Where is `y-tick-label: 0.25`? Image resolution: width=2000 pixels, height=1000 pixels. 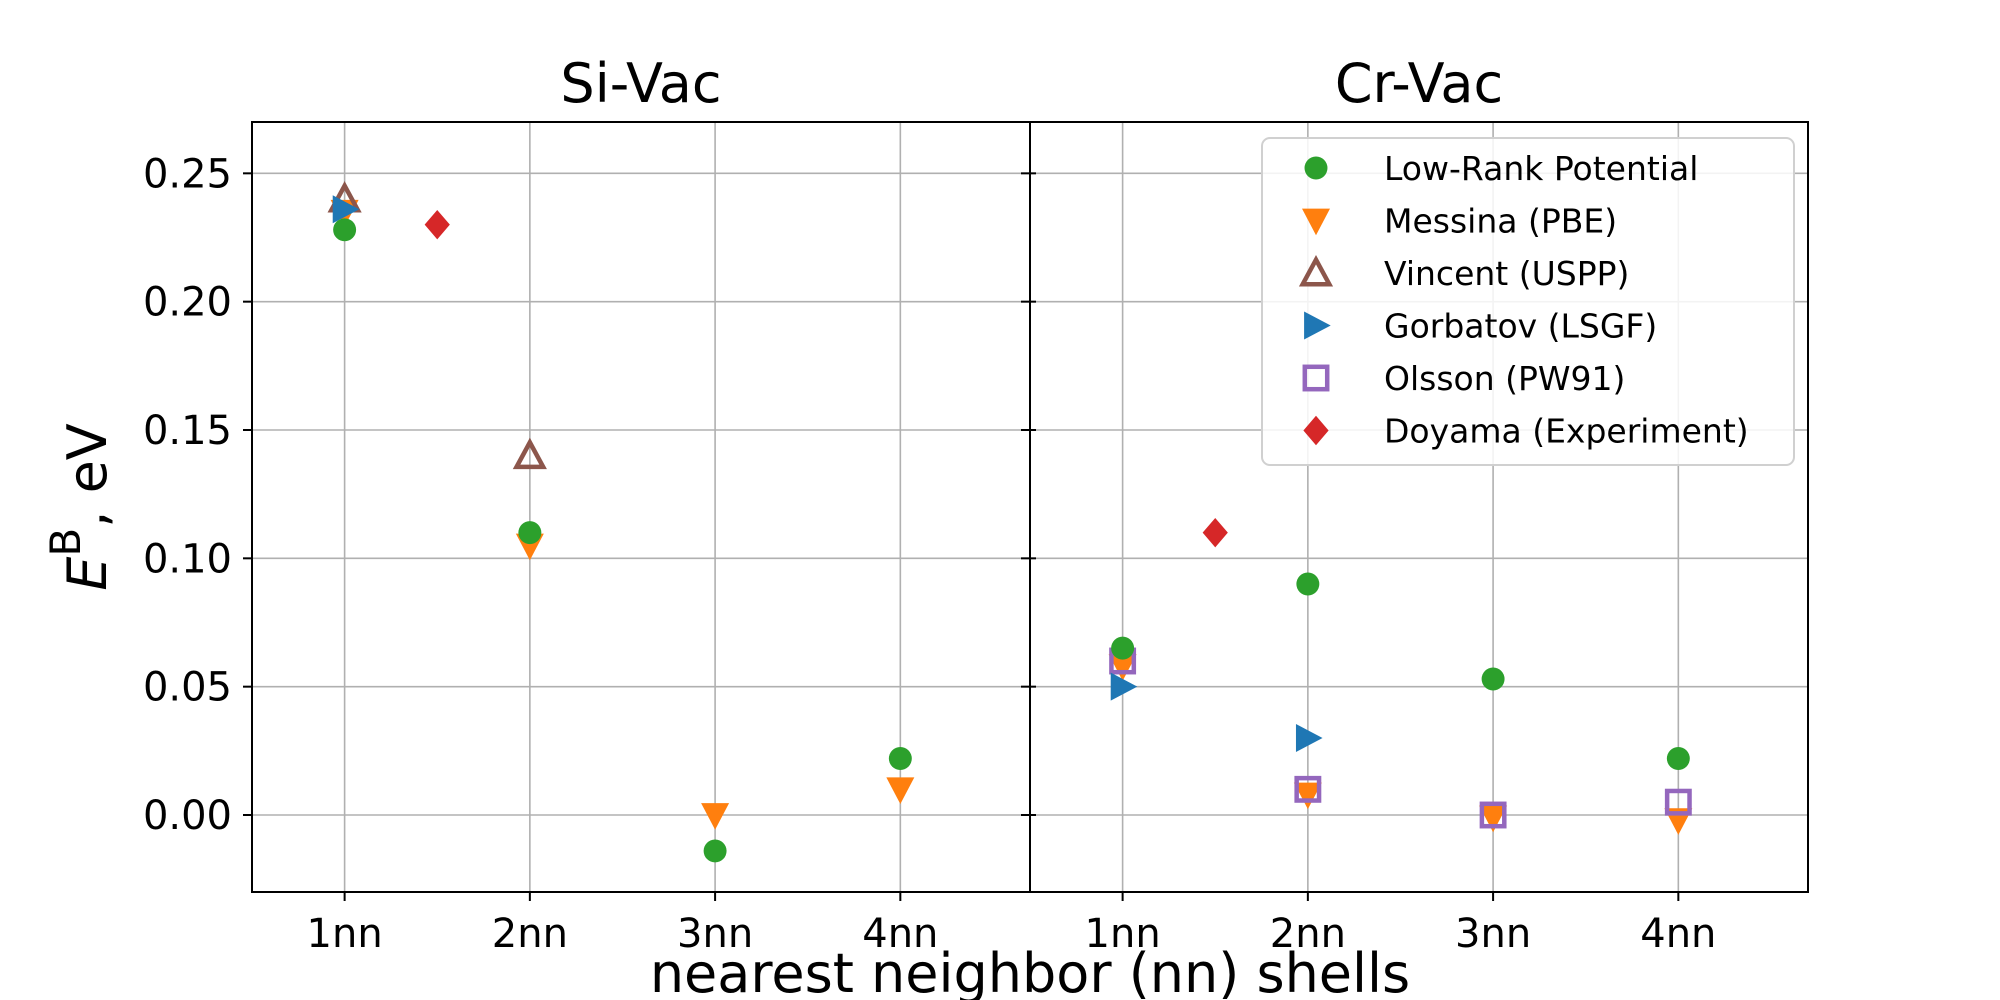 y-tick-label: 0.25 is located at coordinates (187, 174).